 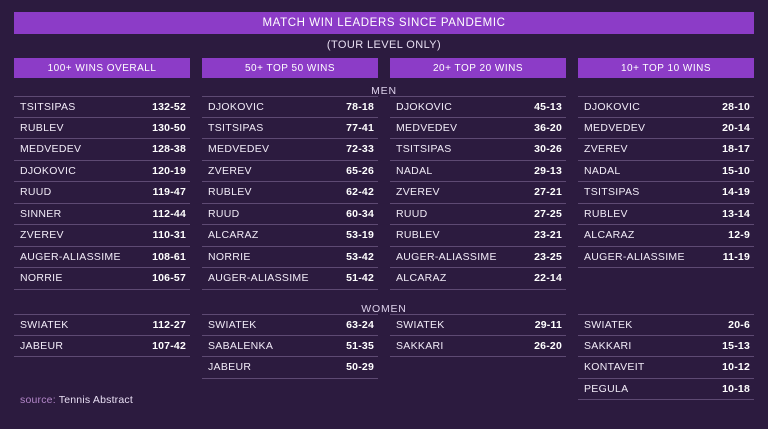 What do you see at coordinates (736, 256) in the screenshot?
I see `win-loss-record: 11-19` at bounding box center [736, 256].